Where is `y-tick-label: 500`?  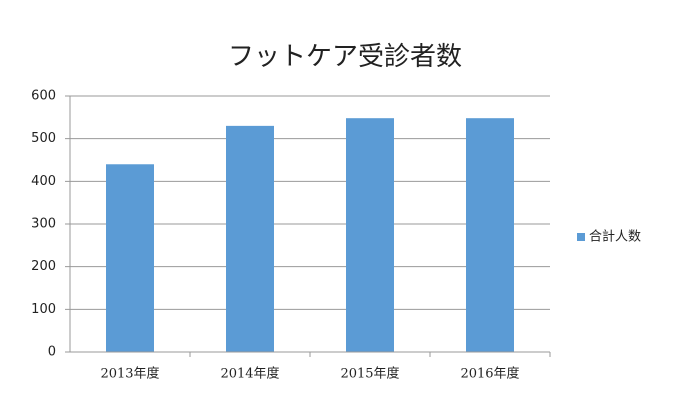
y-tick-label: 500 is located at coordinates (43, 138).